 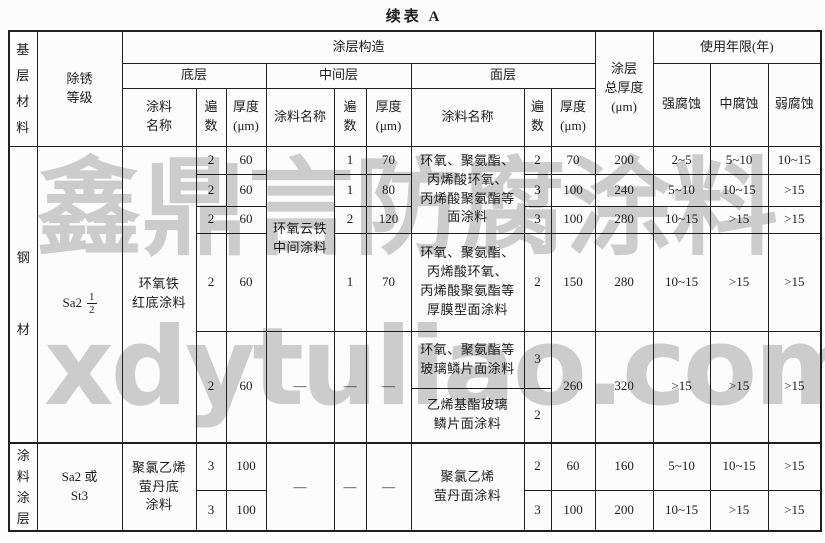 What do you see at coordinates (573, 466) in the screenshot?
I see `cell-face-thickness: 60` at bounding box center [573, 466].